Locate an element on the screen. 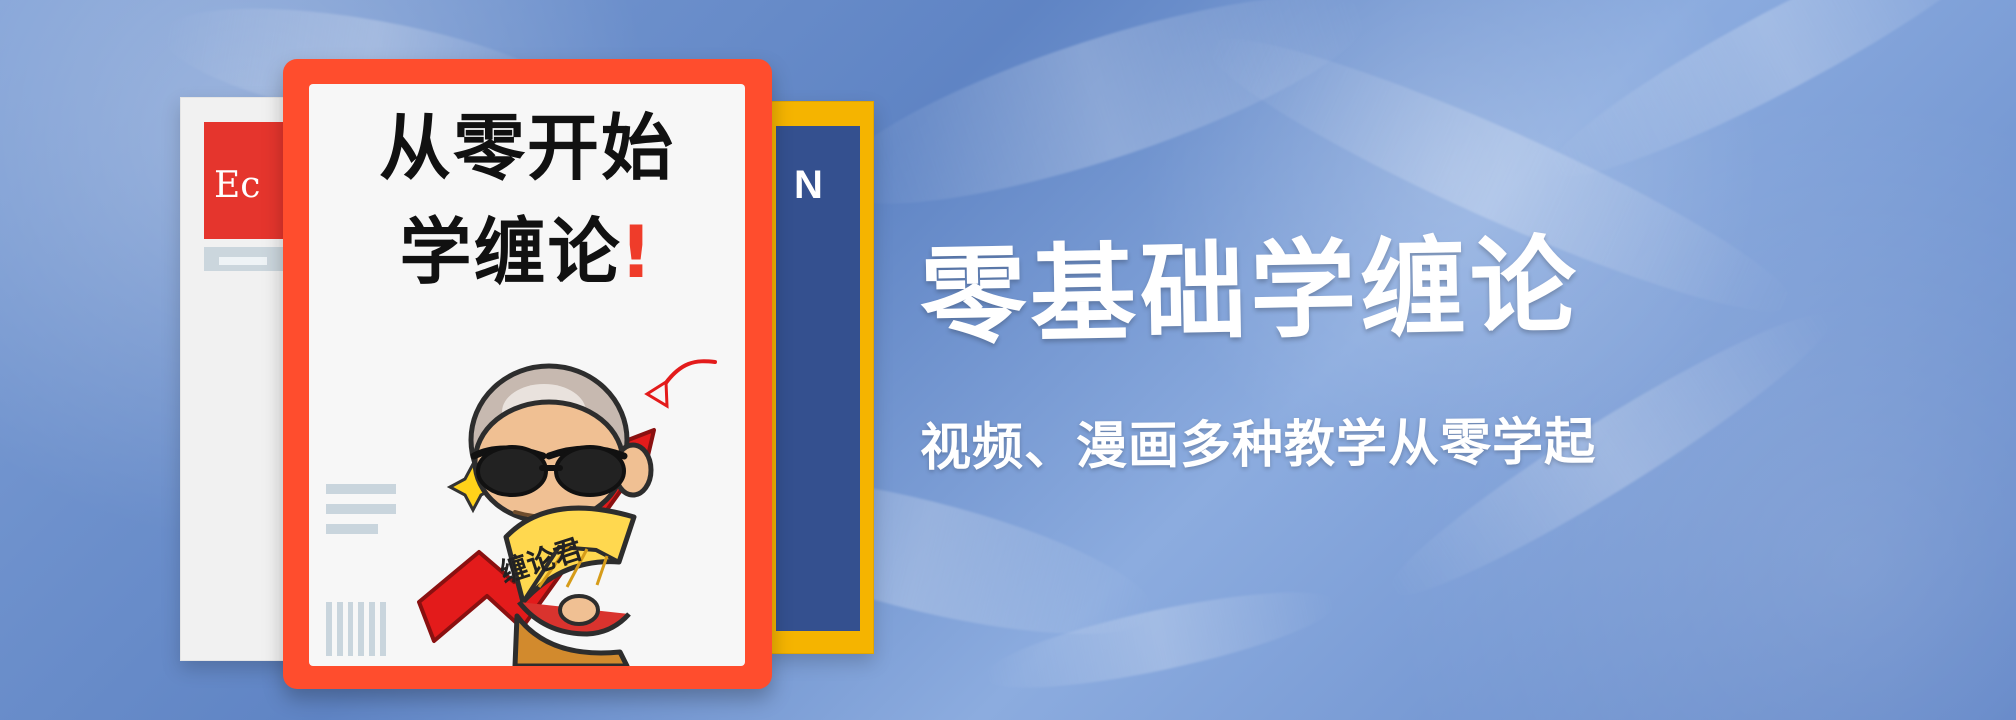  cover-text-lines is located at coordinates (361, 514).